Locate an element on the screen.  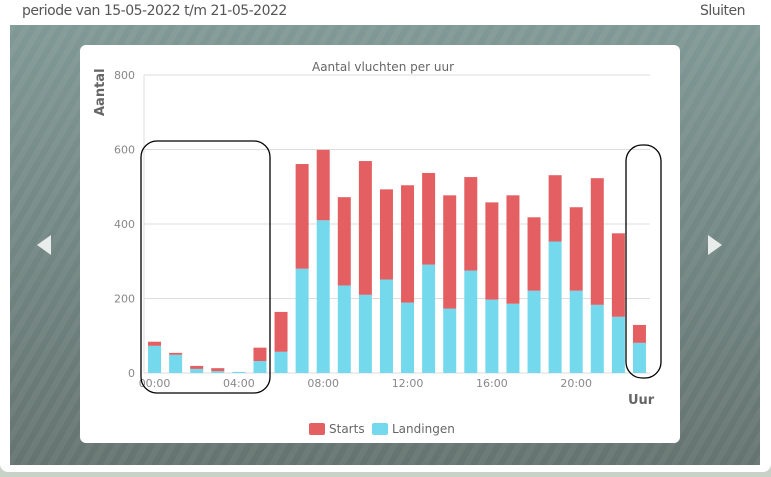
legend-label-landingen: Landingen is located at coordinates (423, 429).